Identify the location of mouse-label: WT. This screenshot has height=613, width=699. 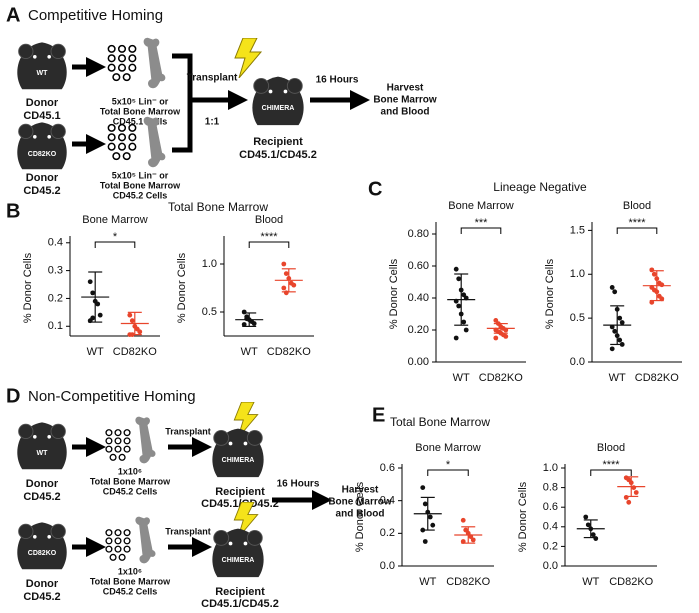
(43, 453).